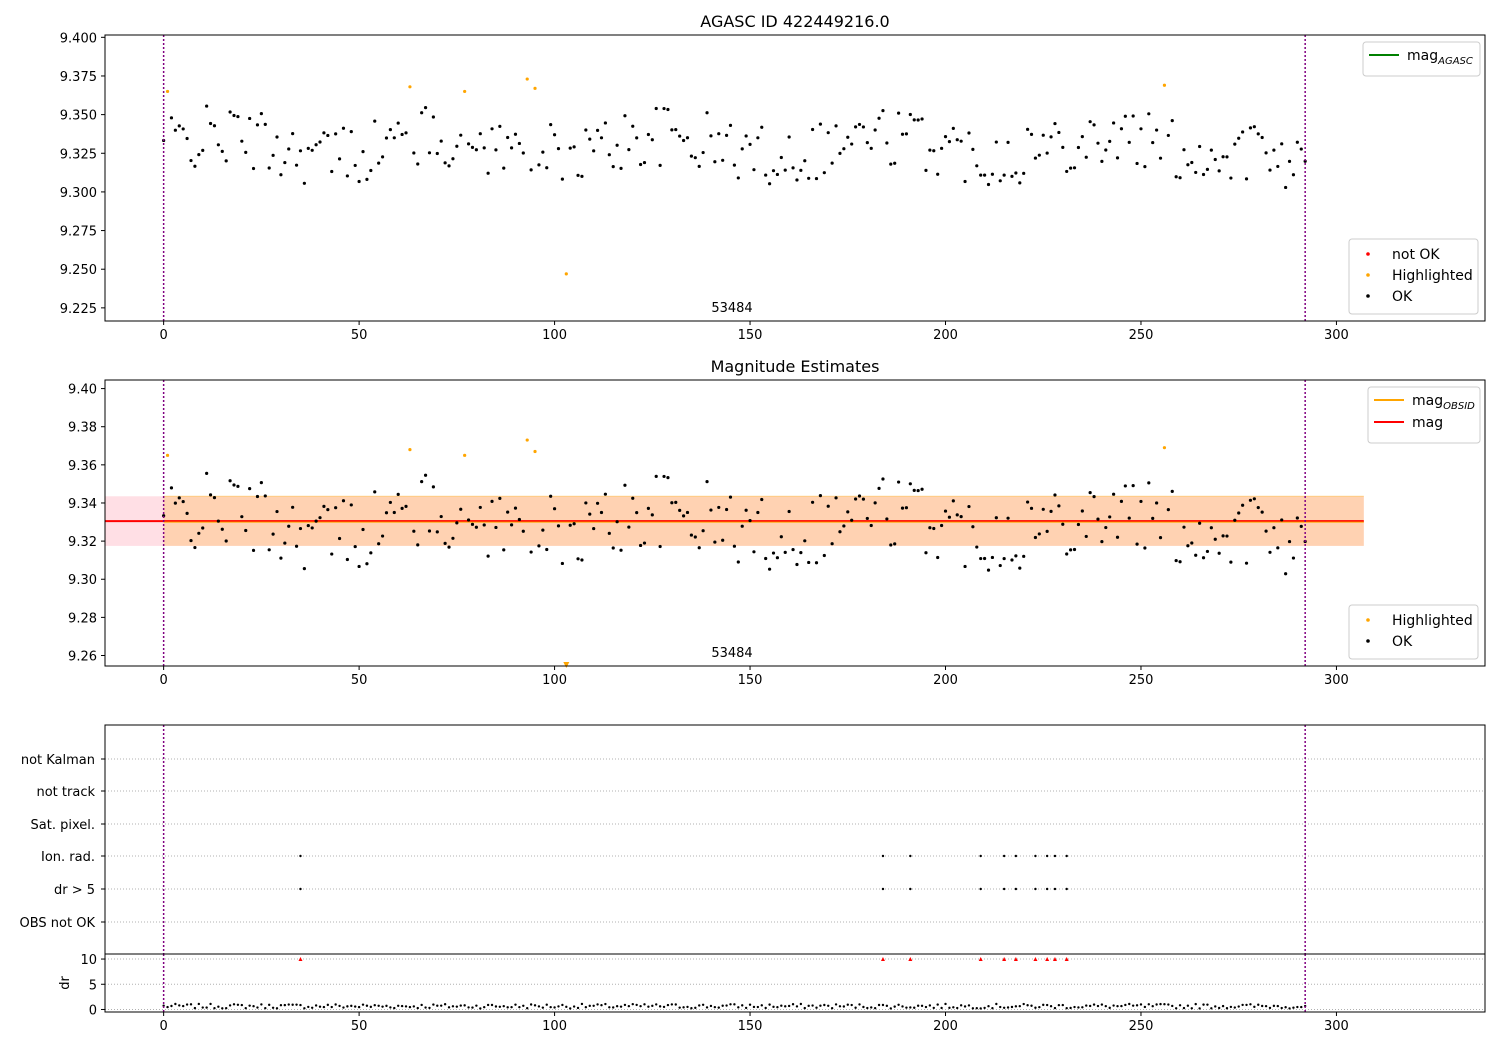 The height and width of the screenshot is (1050, 1500). Describe the element at coordinates (82, 390) in the screenshot. I see `y-tick-label: 9.40` at that location.